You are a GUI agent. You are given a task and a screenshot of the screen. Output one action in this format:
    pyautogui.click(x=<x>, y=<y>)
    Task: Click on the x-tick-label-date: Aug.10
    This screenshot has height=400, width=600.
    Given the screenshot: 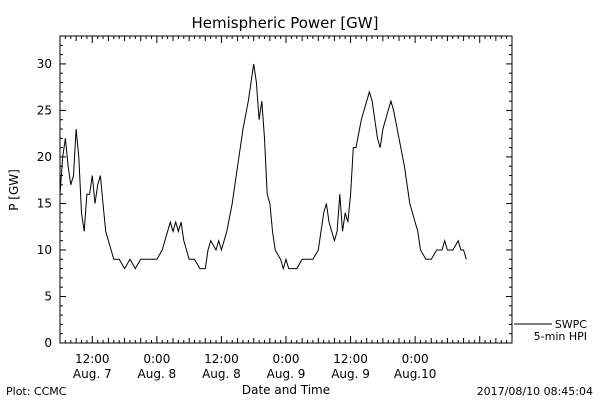 What is the action you would take?
    pyautogui.click(x=415, y=374)
    